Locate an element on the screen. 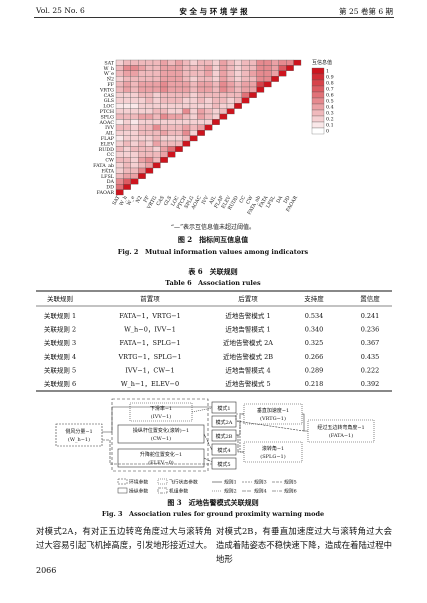 The image size is (427, 603). row-label: FF is located at coordinates (110, 85).